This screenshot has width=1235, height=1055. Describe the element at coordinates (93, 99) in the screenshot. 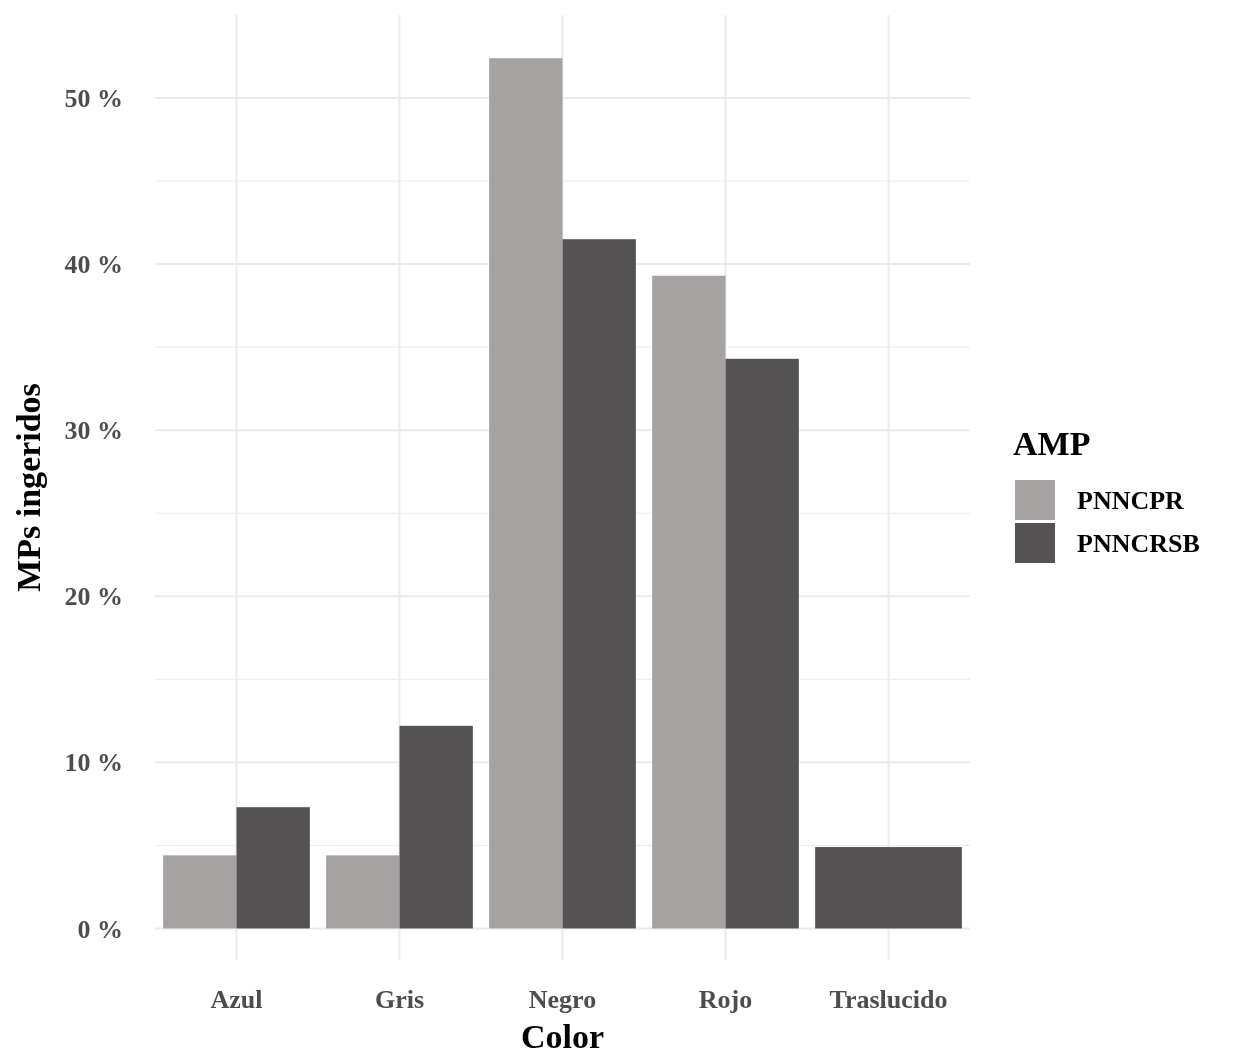

I see `y-tick-label: 50 %` at that location.